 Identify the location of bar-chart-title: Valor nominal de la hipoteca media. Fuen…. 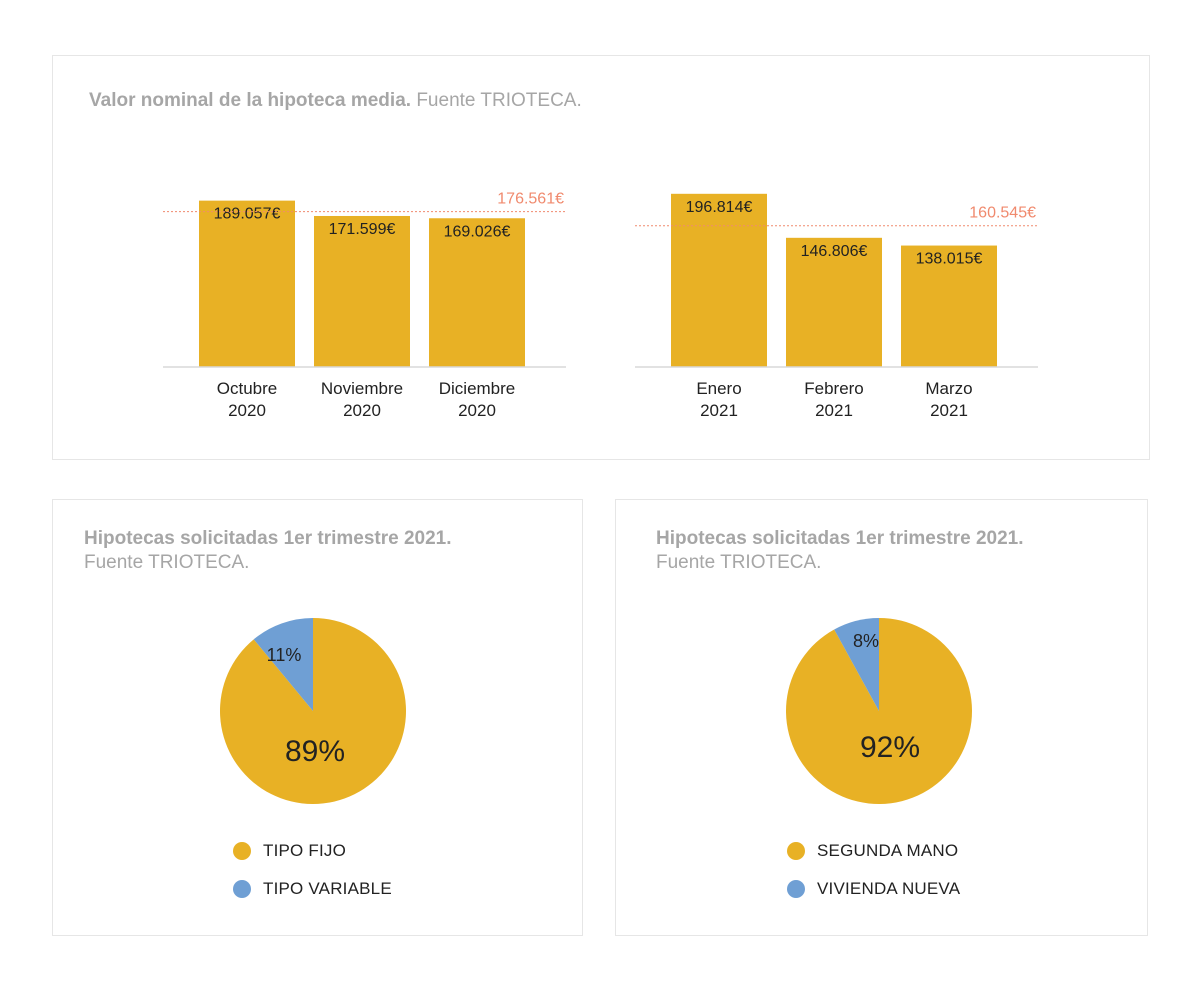
(335, 101).